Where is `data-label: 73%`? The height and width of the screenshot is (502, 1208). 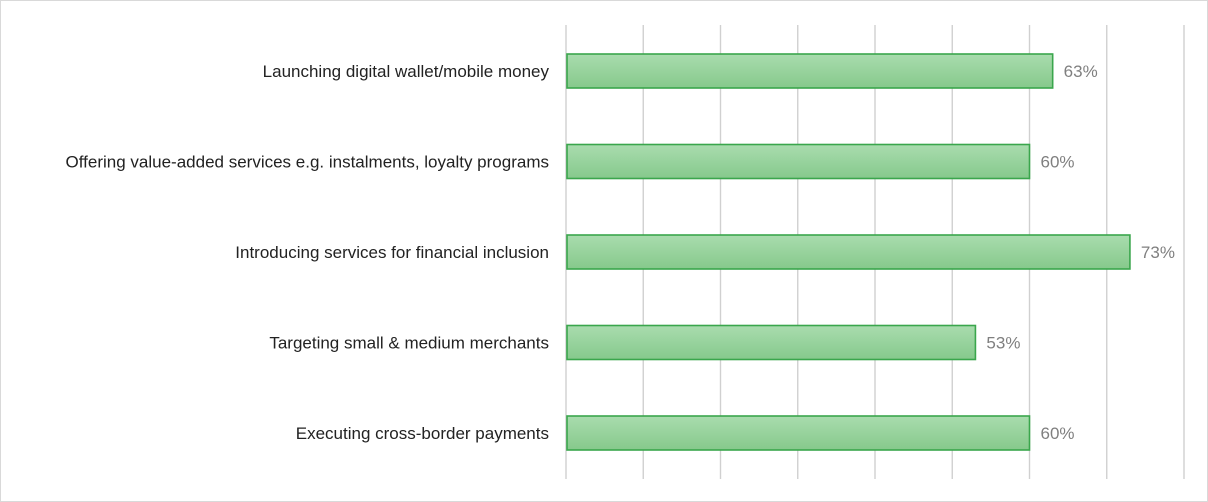 data-label: 73% is located at coordinates (1158, 252).